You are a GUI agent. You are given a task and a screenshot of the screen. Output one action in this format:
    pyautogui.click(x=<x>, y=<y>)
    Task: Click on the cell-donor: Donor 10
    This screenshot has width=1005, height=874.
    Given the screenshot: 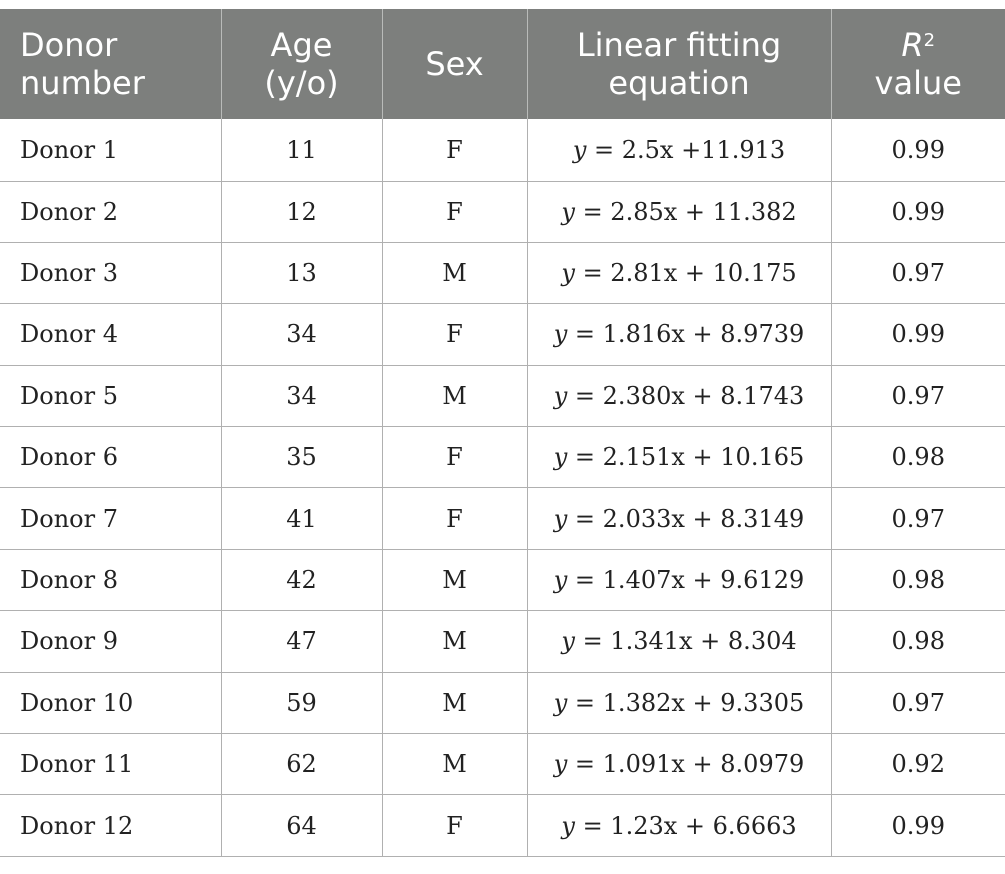 What is the action you would take?
    pyautogui.click(x=110, y=703)
    